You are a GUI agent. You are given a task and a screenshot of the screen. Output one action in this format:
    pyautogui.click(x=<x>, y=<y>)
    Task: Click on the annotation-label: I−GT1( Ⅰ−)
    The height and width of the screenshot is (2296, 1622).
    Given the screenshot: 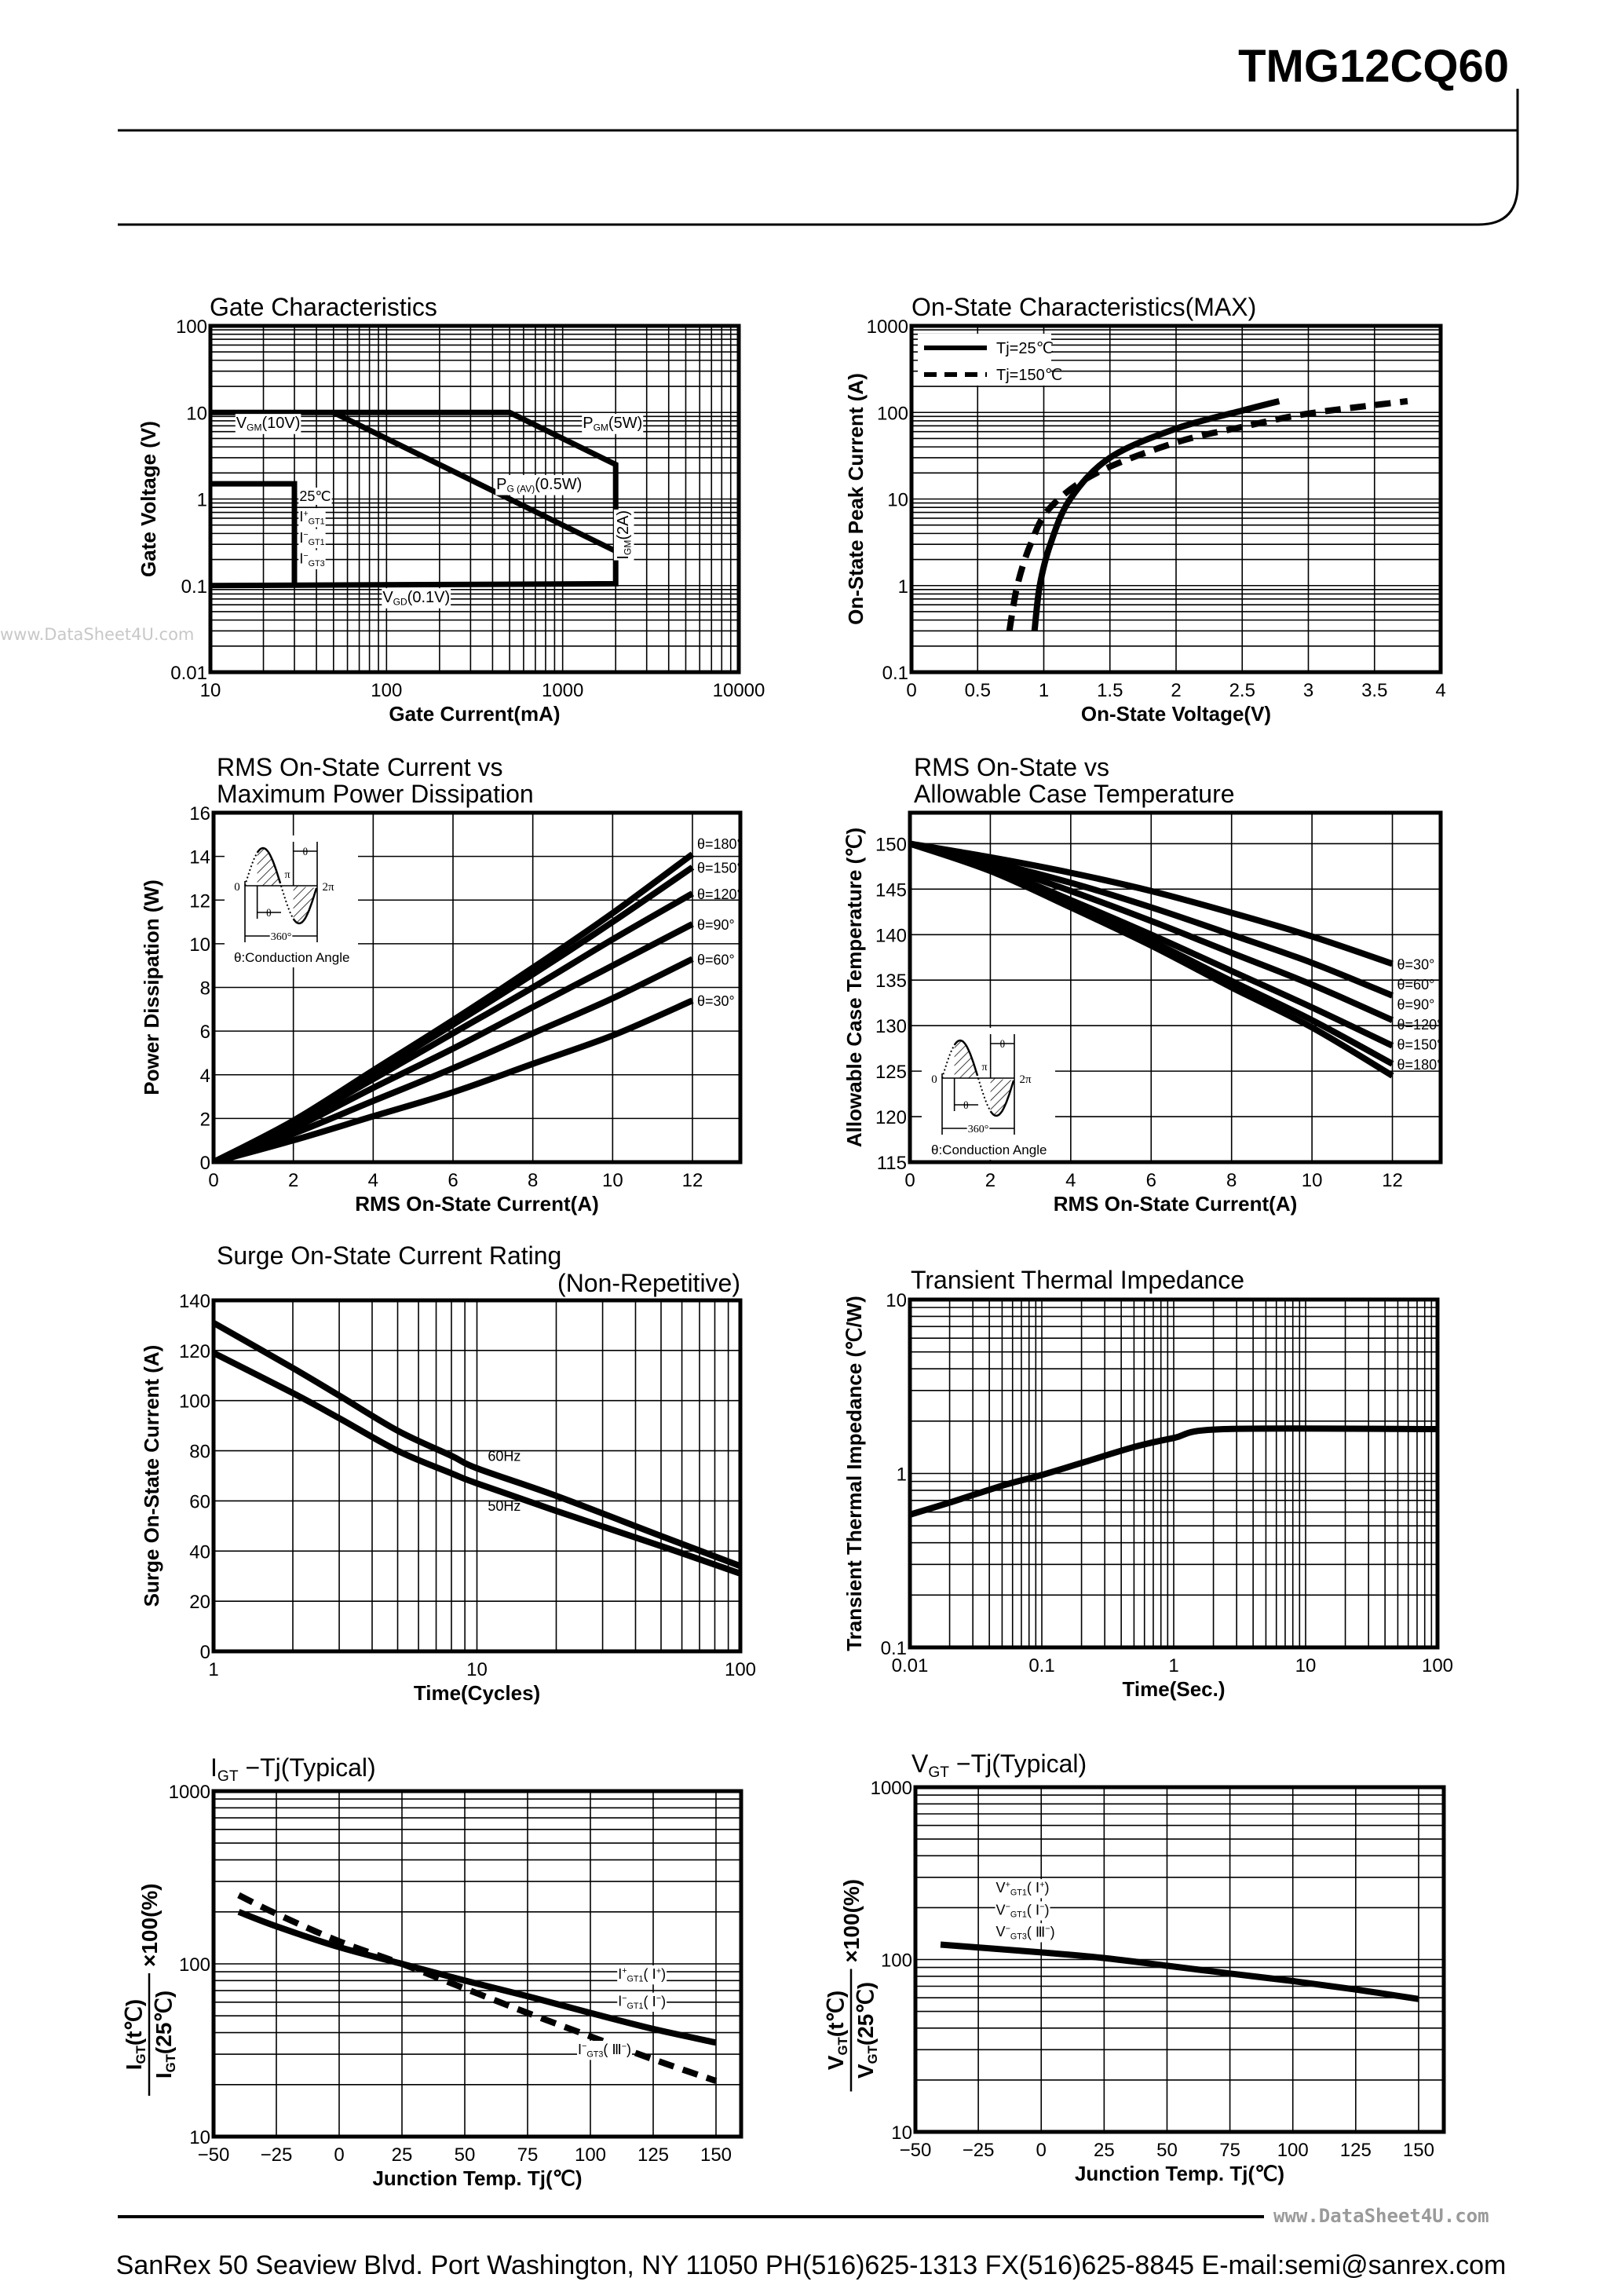 What is the action you would take?
    pyautogui.click(x=642, y=2003)
    